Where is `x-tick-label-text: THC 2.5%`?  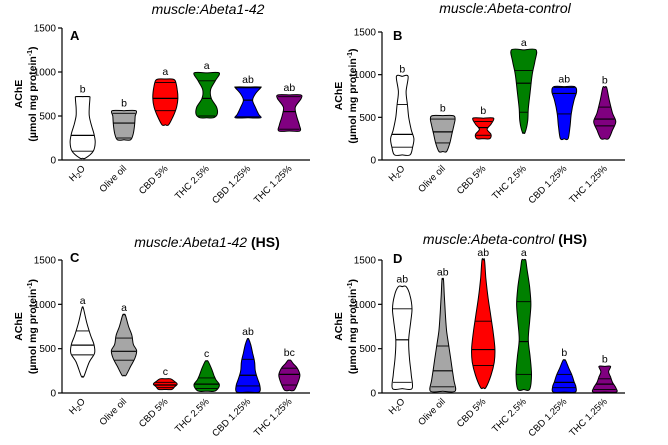
x-tick-label-text: THC 2.5% is located at coordinates (509, 182).